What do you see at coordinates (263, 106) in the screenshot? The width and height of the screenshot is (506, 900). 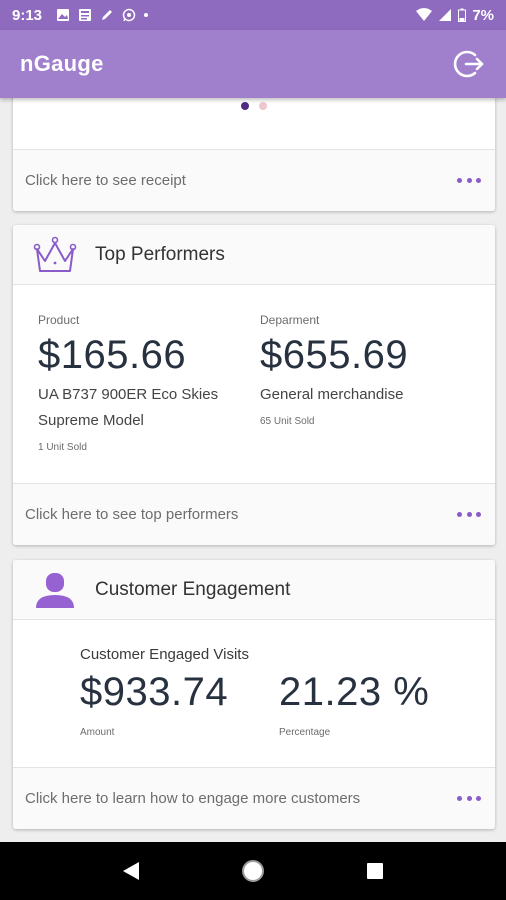 I see `carousel-dot` at bounding box center [263, 106].